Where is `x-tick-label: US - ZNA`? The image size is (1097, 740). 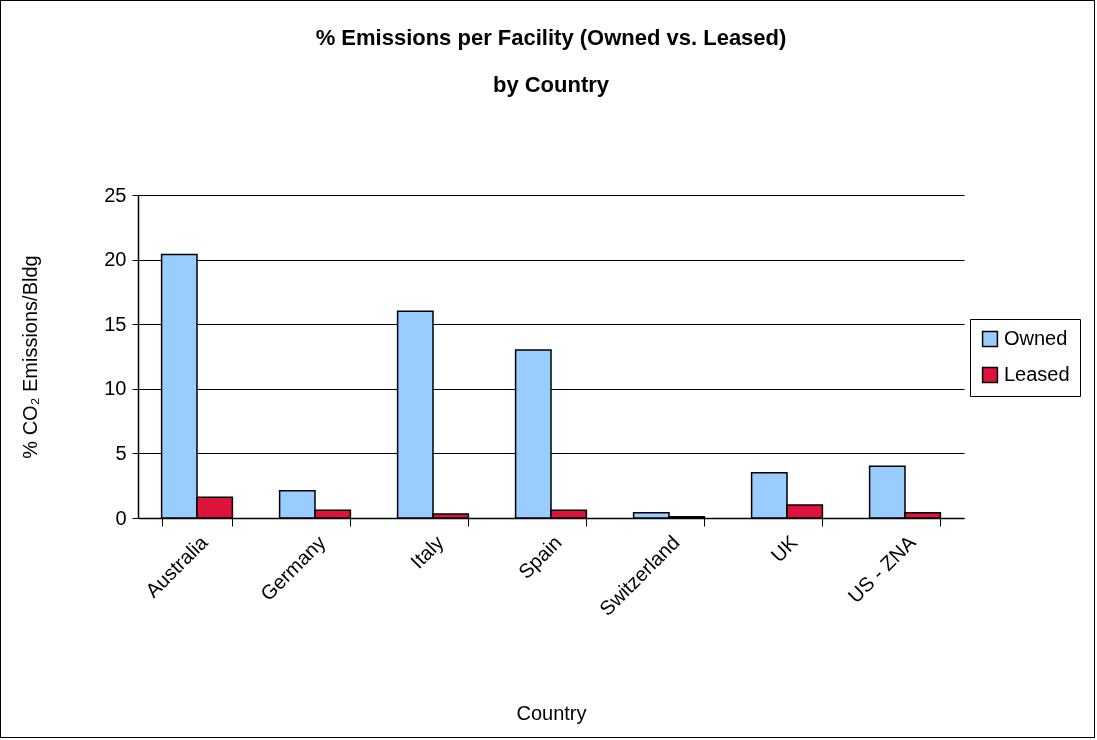 x-tick-label: US - ZNA is located at coordinates (882, 569).